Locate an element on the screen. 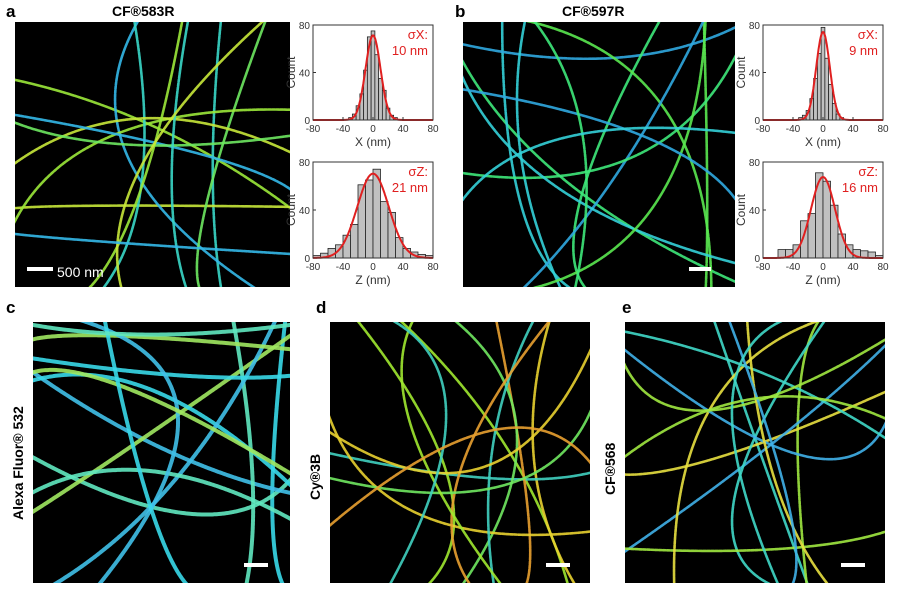 This screenshot has height=594, width=900. microscopy-image-b is located at coordinates (599, 154).